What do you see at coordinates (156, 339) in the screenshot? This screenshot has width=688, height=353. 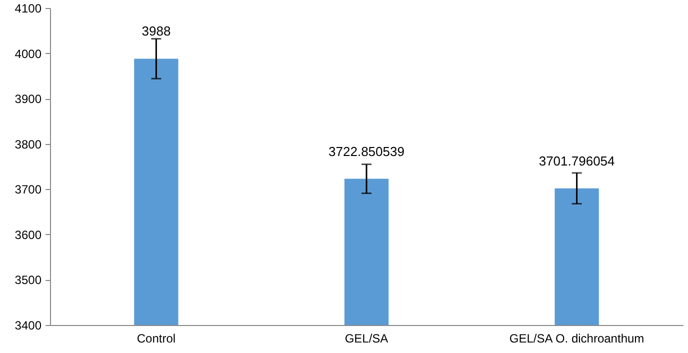 I see `x-tick-label: Control` at bounding box center [156, 339].